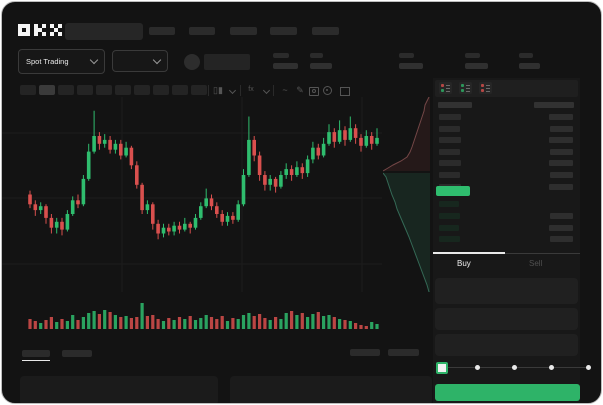  What do you see at coordinates (104, 31) in the screenshot?
I see `search-input` at bounding box center [104, 31].